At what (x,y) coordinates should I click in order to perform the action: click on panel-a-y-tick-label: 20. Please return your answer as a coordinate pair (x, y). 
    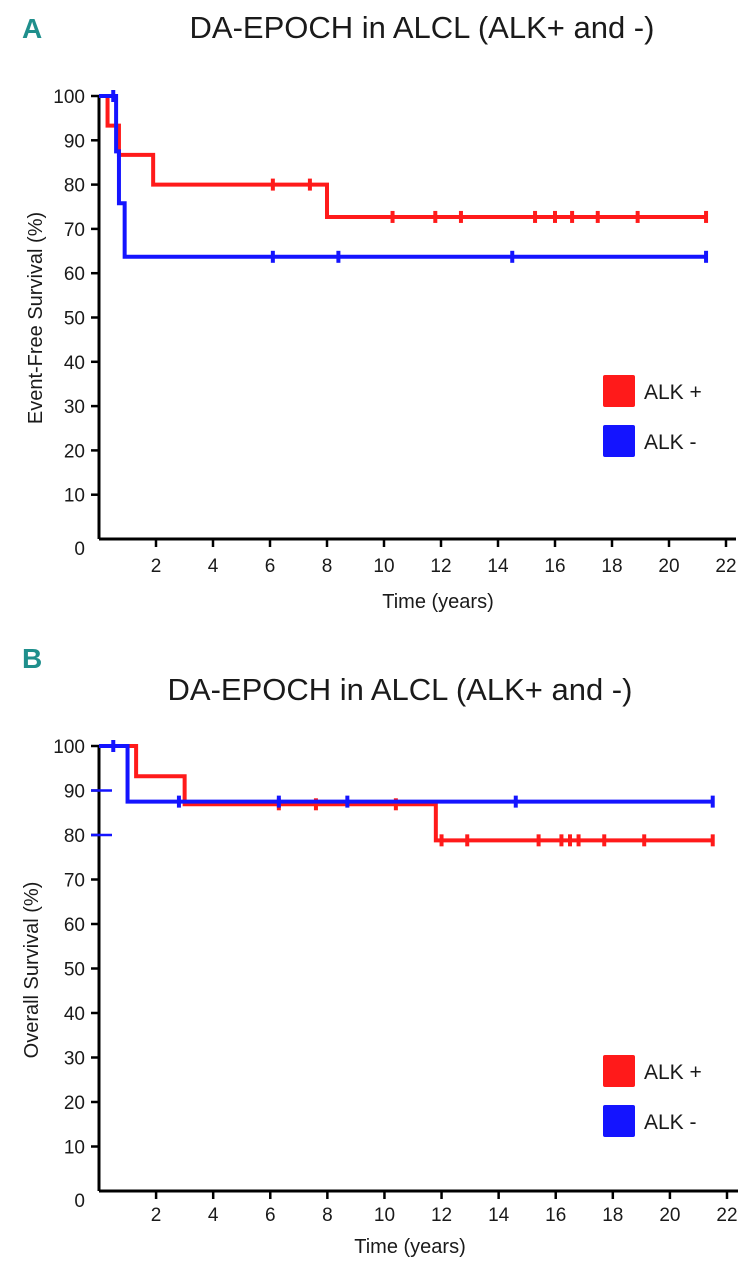
    Looking at the image, I should click on (74, 451).